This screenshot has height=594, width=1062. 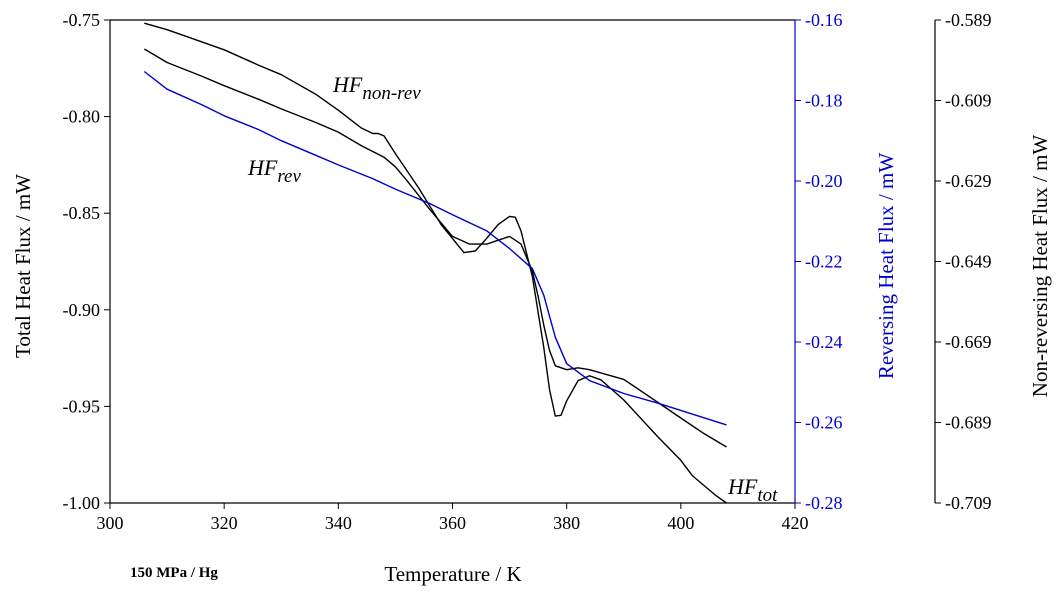 I want to click on right-inner-tick-label: -0.22, so click(x=824, y=262).